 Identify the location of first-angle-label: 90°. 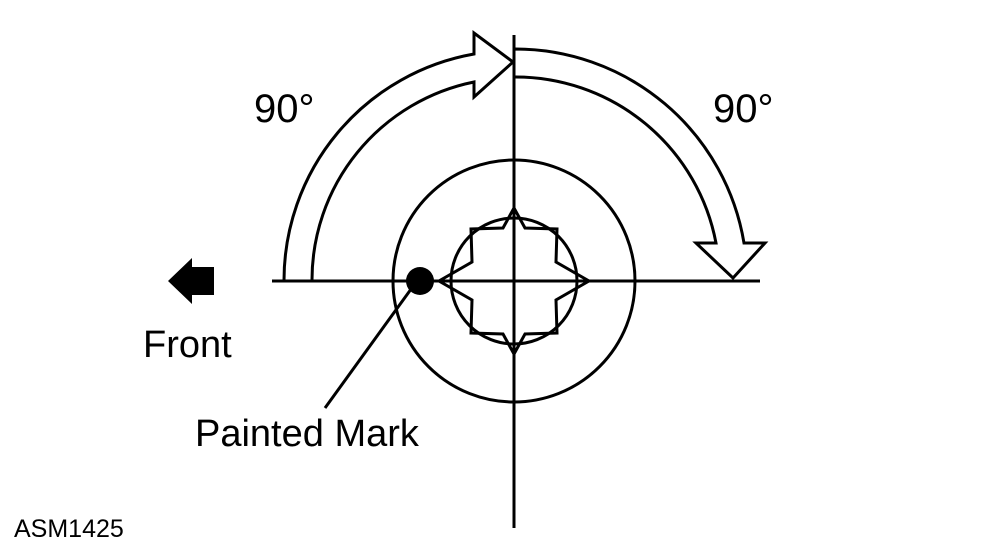
(284, 109).